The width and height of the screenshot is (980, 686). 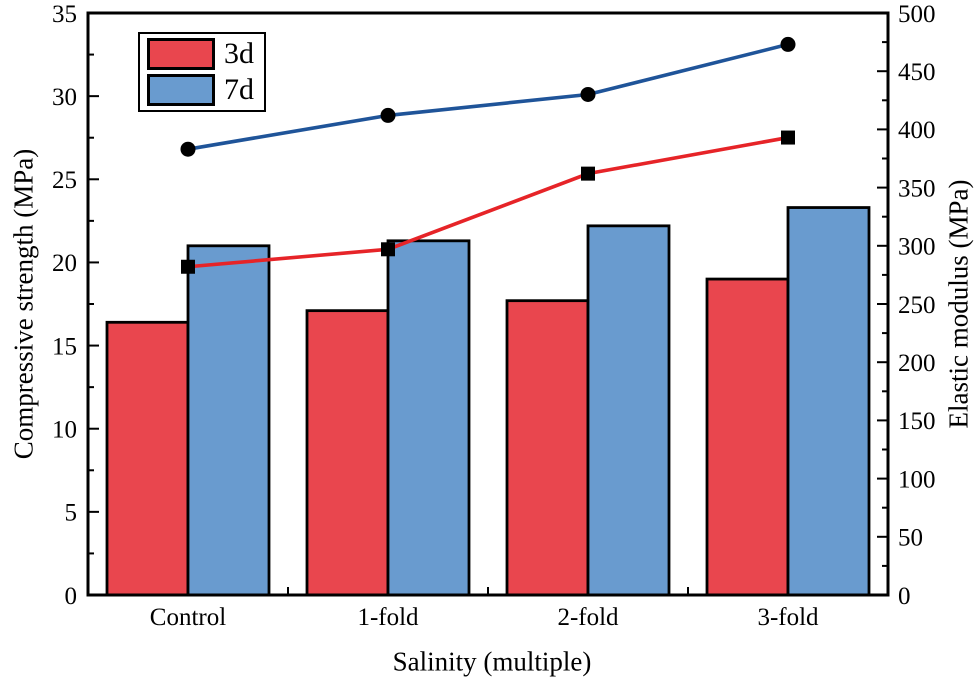 I want to click on right-tick-label: 200, so click(x=917, y=363).